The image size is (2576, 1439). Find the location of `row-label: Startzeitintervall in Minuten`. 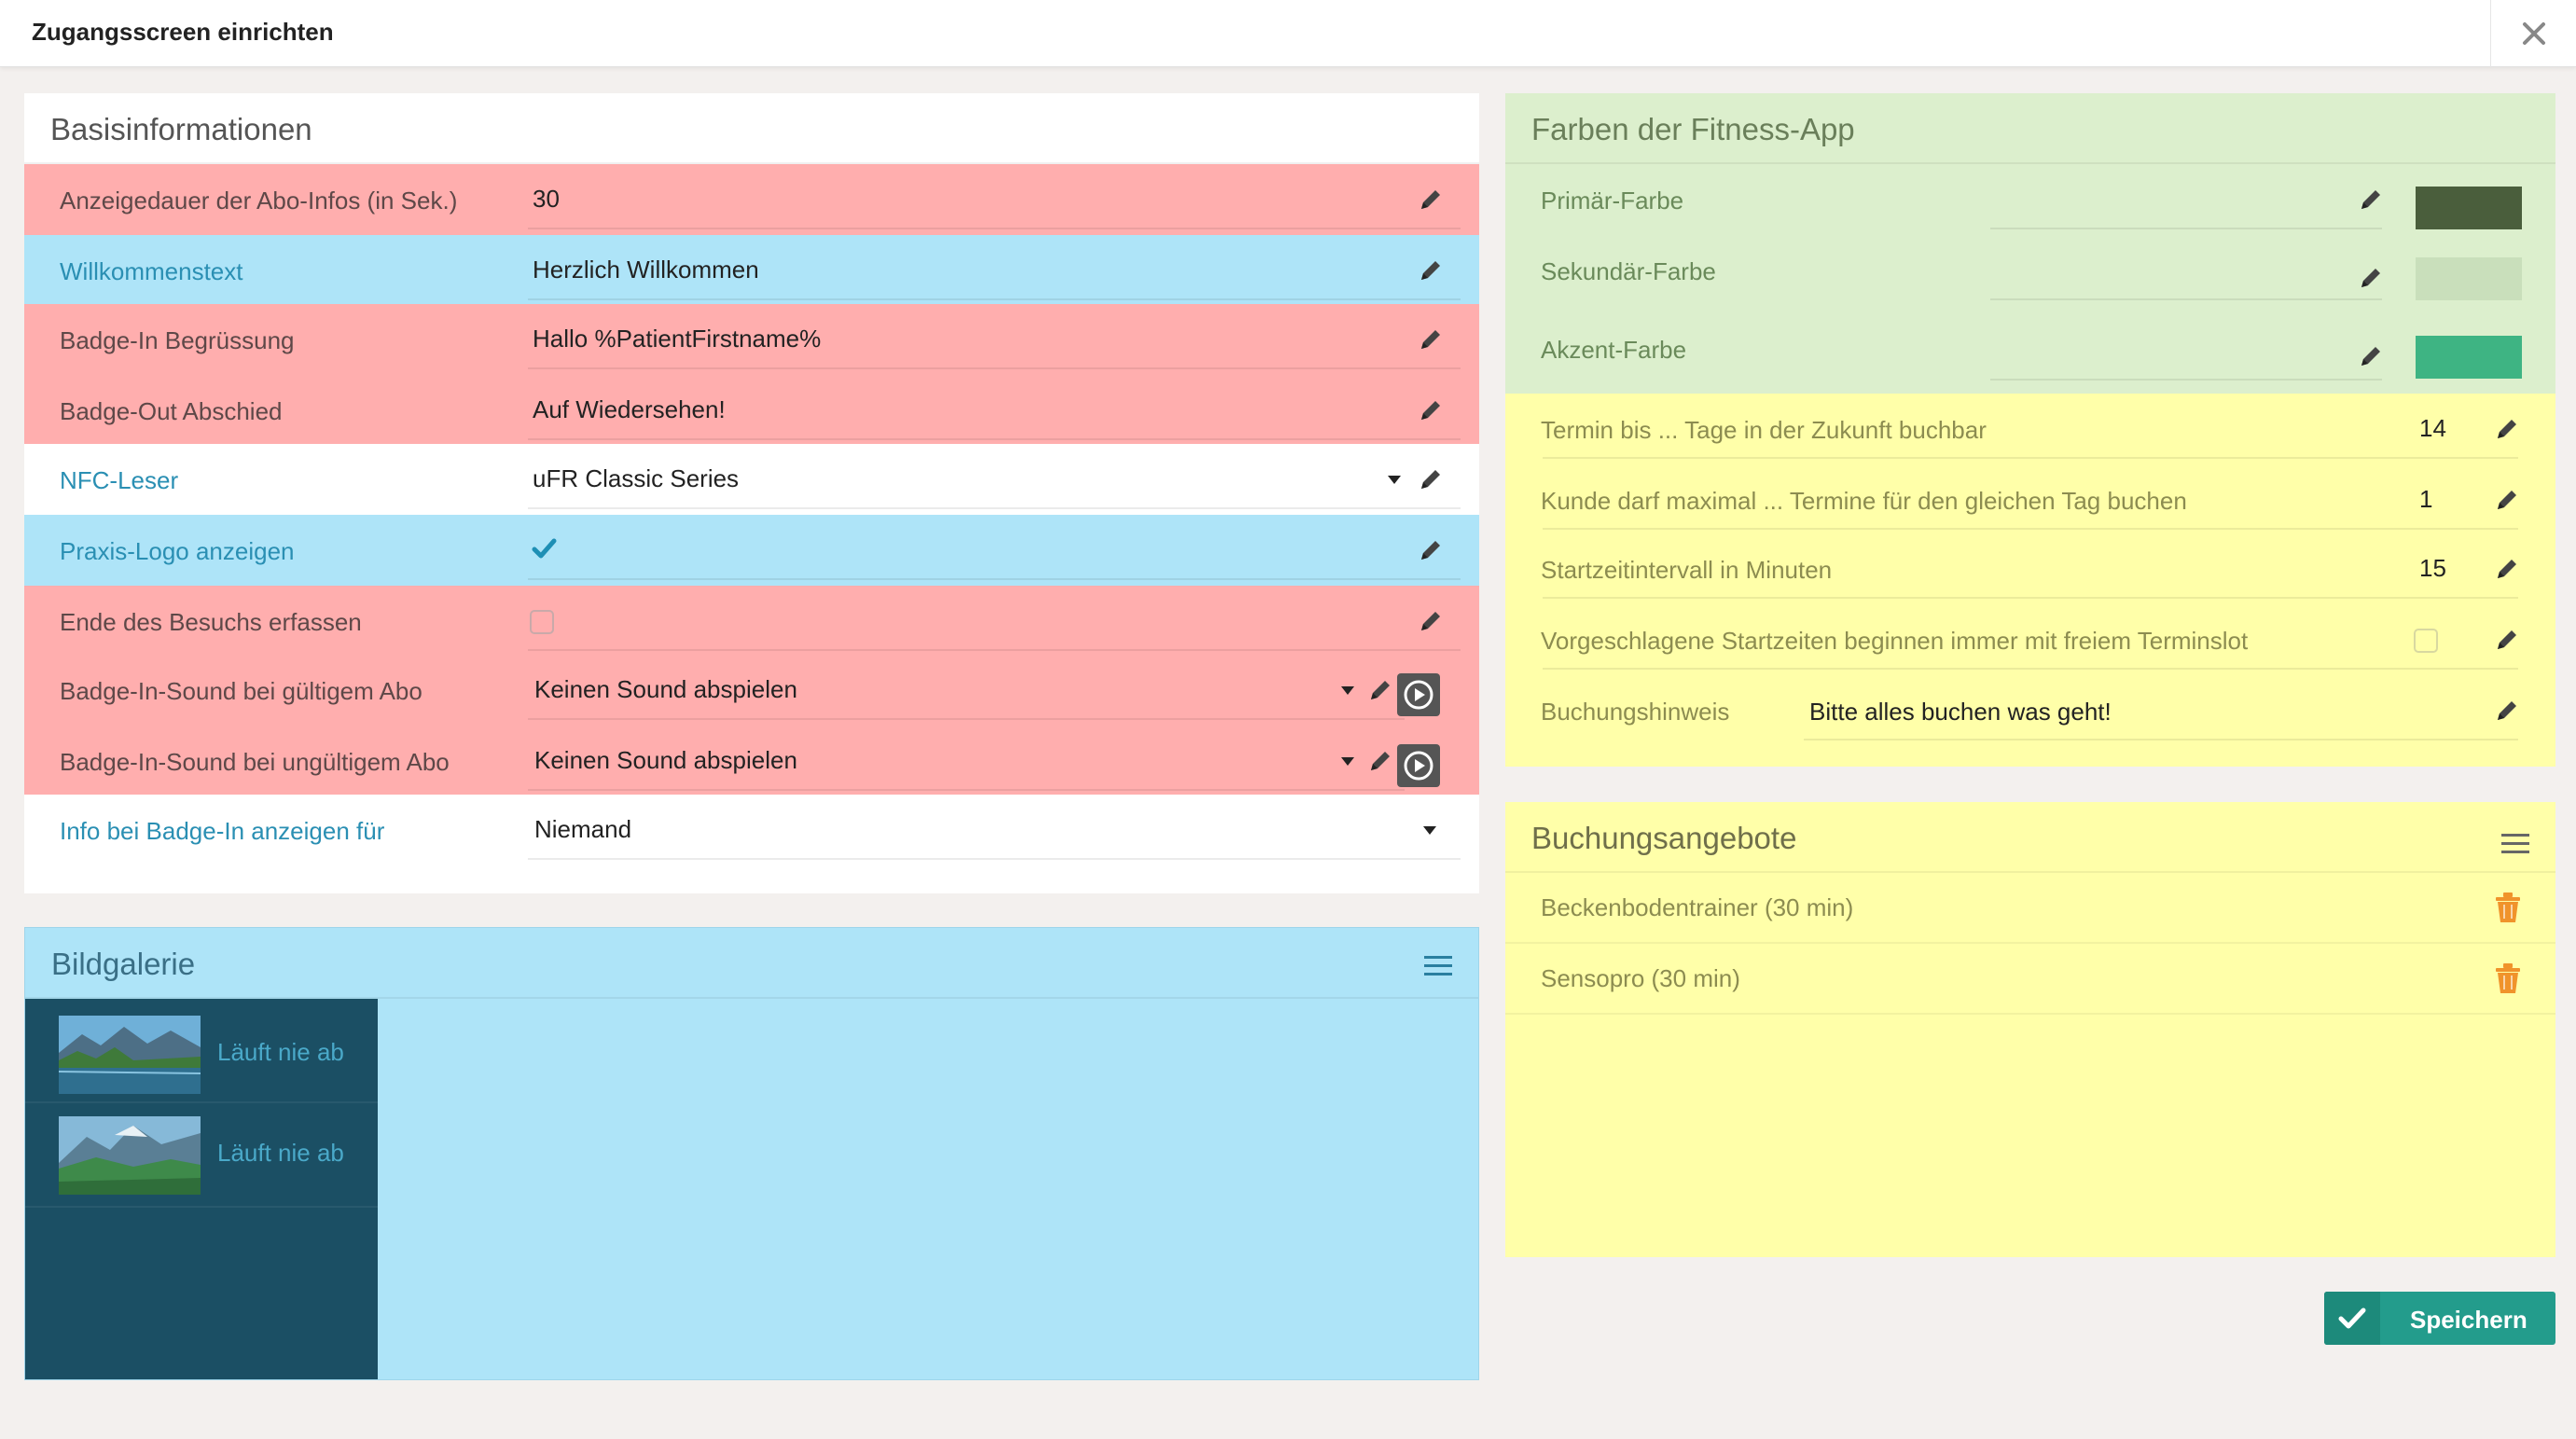

row-label: Startzeitintervall in Minuten is located at coordinates (1687, 570).